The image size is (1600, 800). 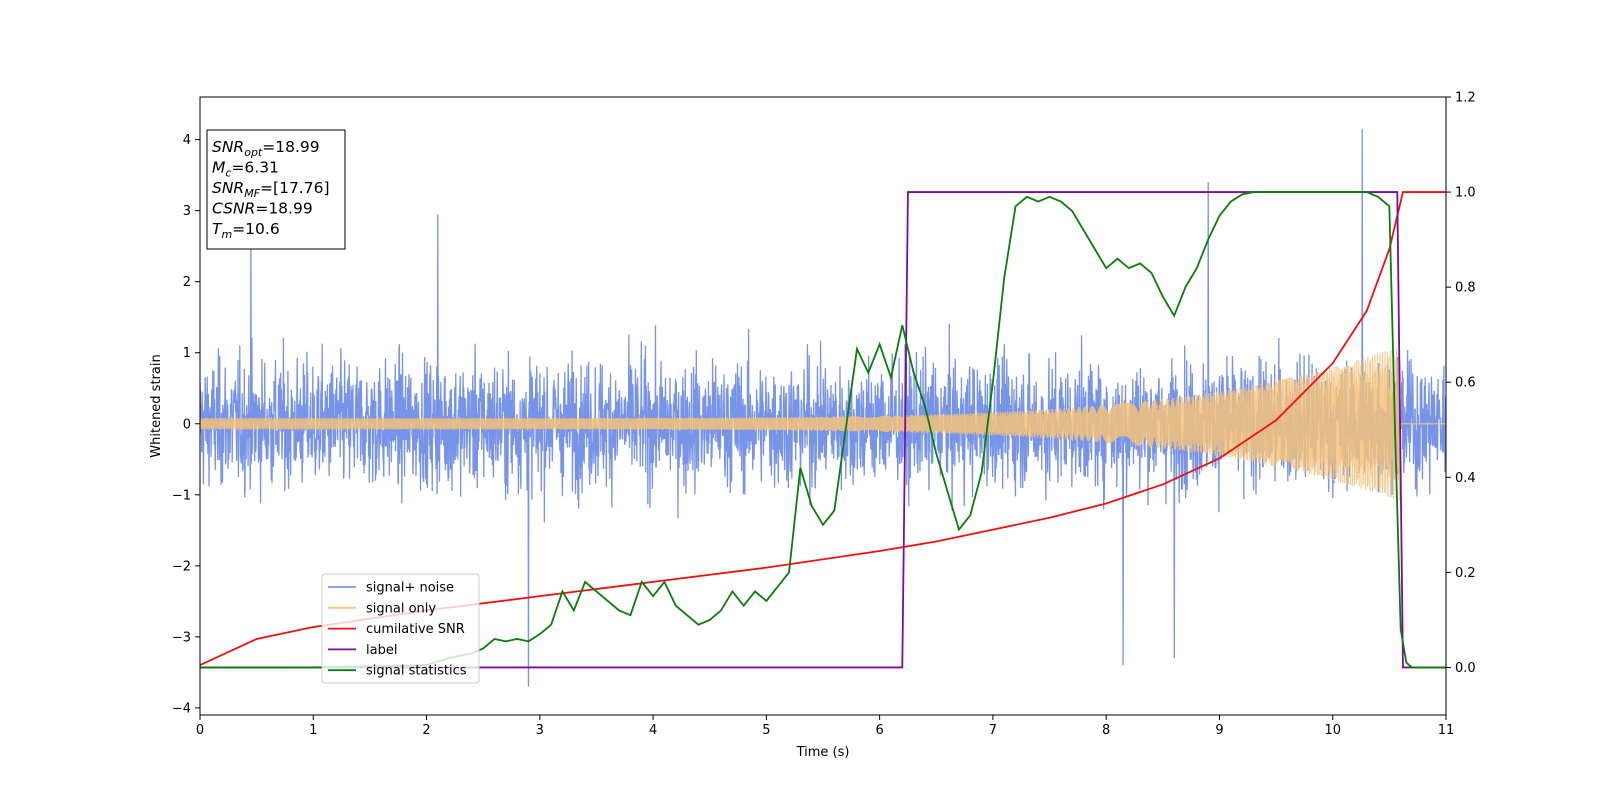 What do you see at coordinates (271, 189) in the screenshot?
I see `annotation-line: SNRMF=[17.76]` at bounding box center [271, 189].